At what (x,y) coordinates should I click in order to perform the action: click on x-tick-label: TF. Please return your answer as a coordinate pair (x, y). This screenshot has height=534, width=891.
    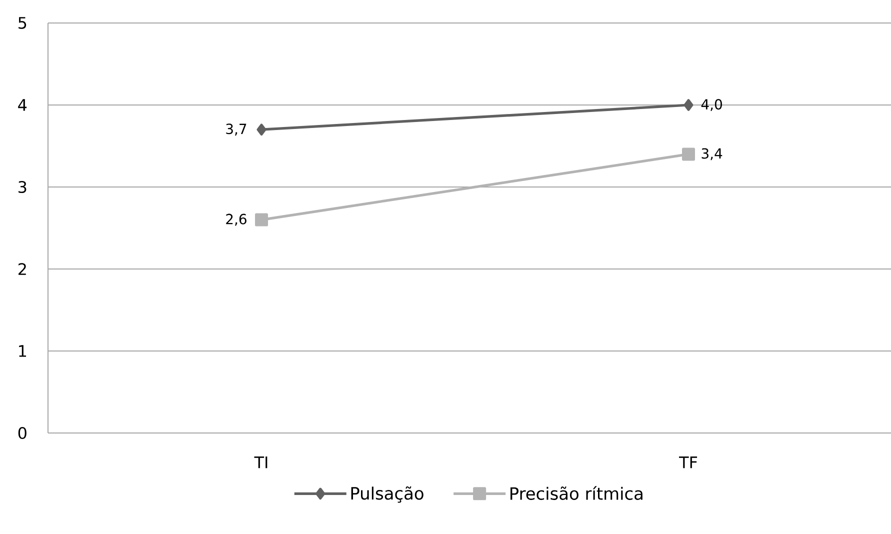
    Looking at the image, I should click on (688, 462).